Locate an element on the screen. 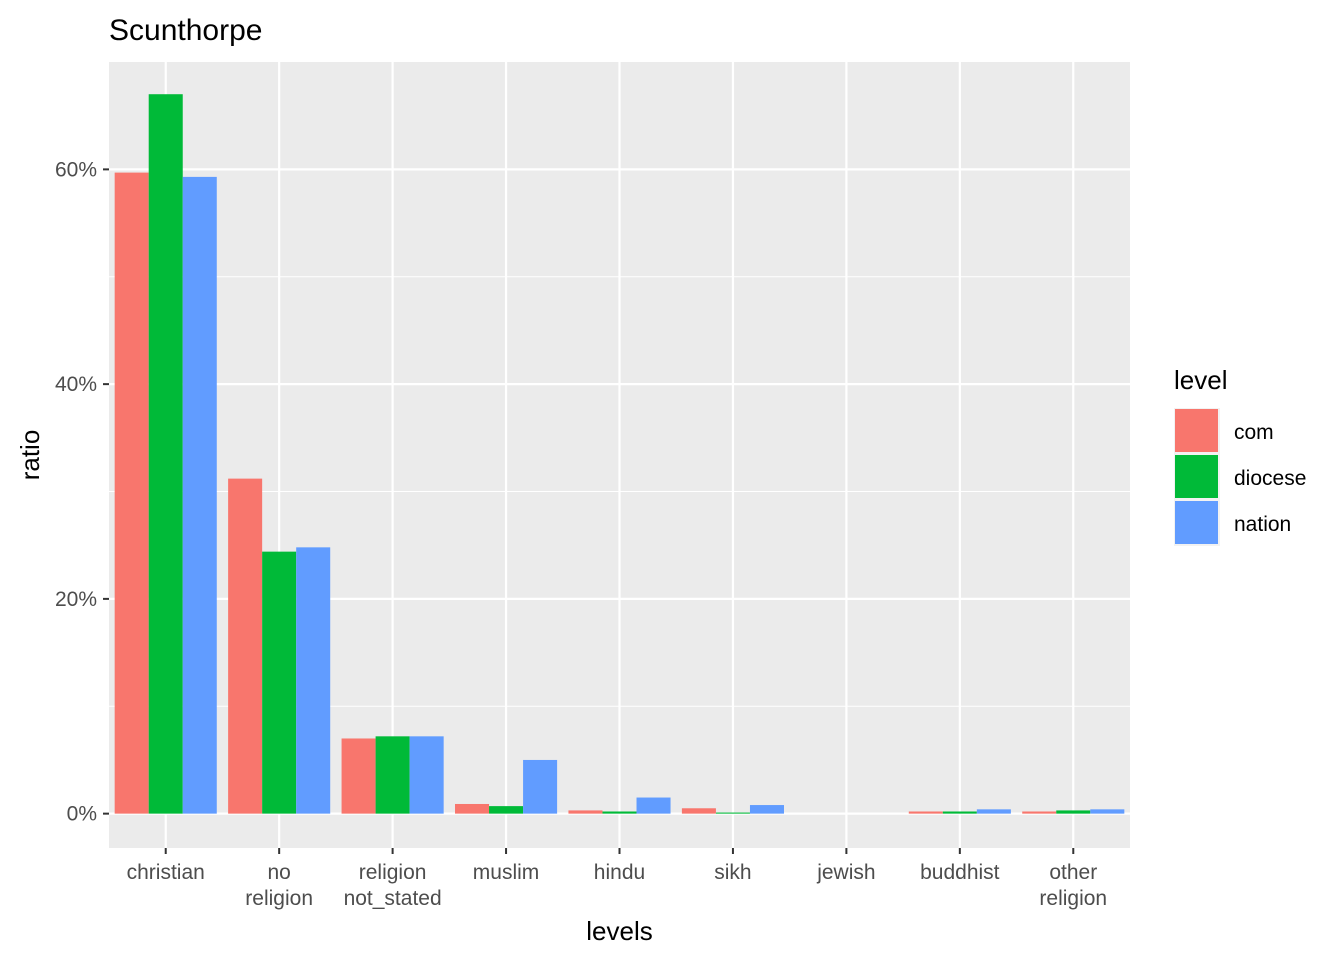 This screenshot has width=1344, height=960. legend-swatch-com is located at coordinates (1196, 430).